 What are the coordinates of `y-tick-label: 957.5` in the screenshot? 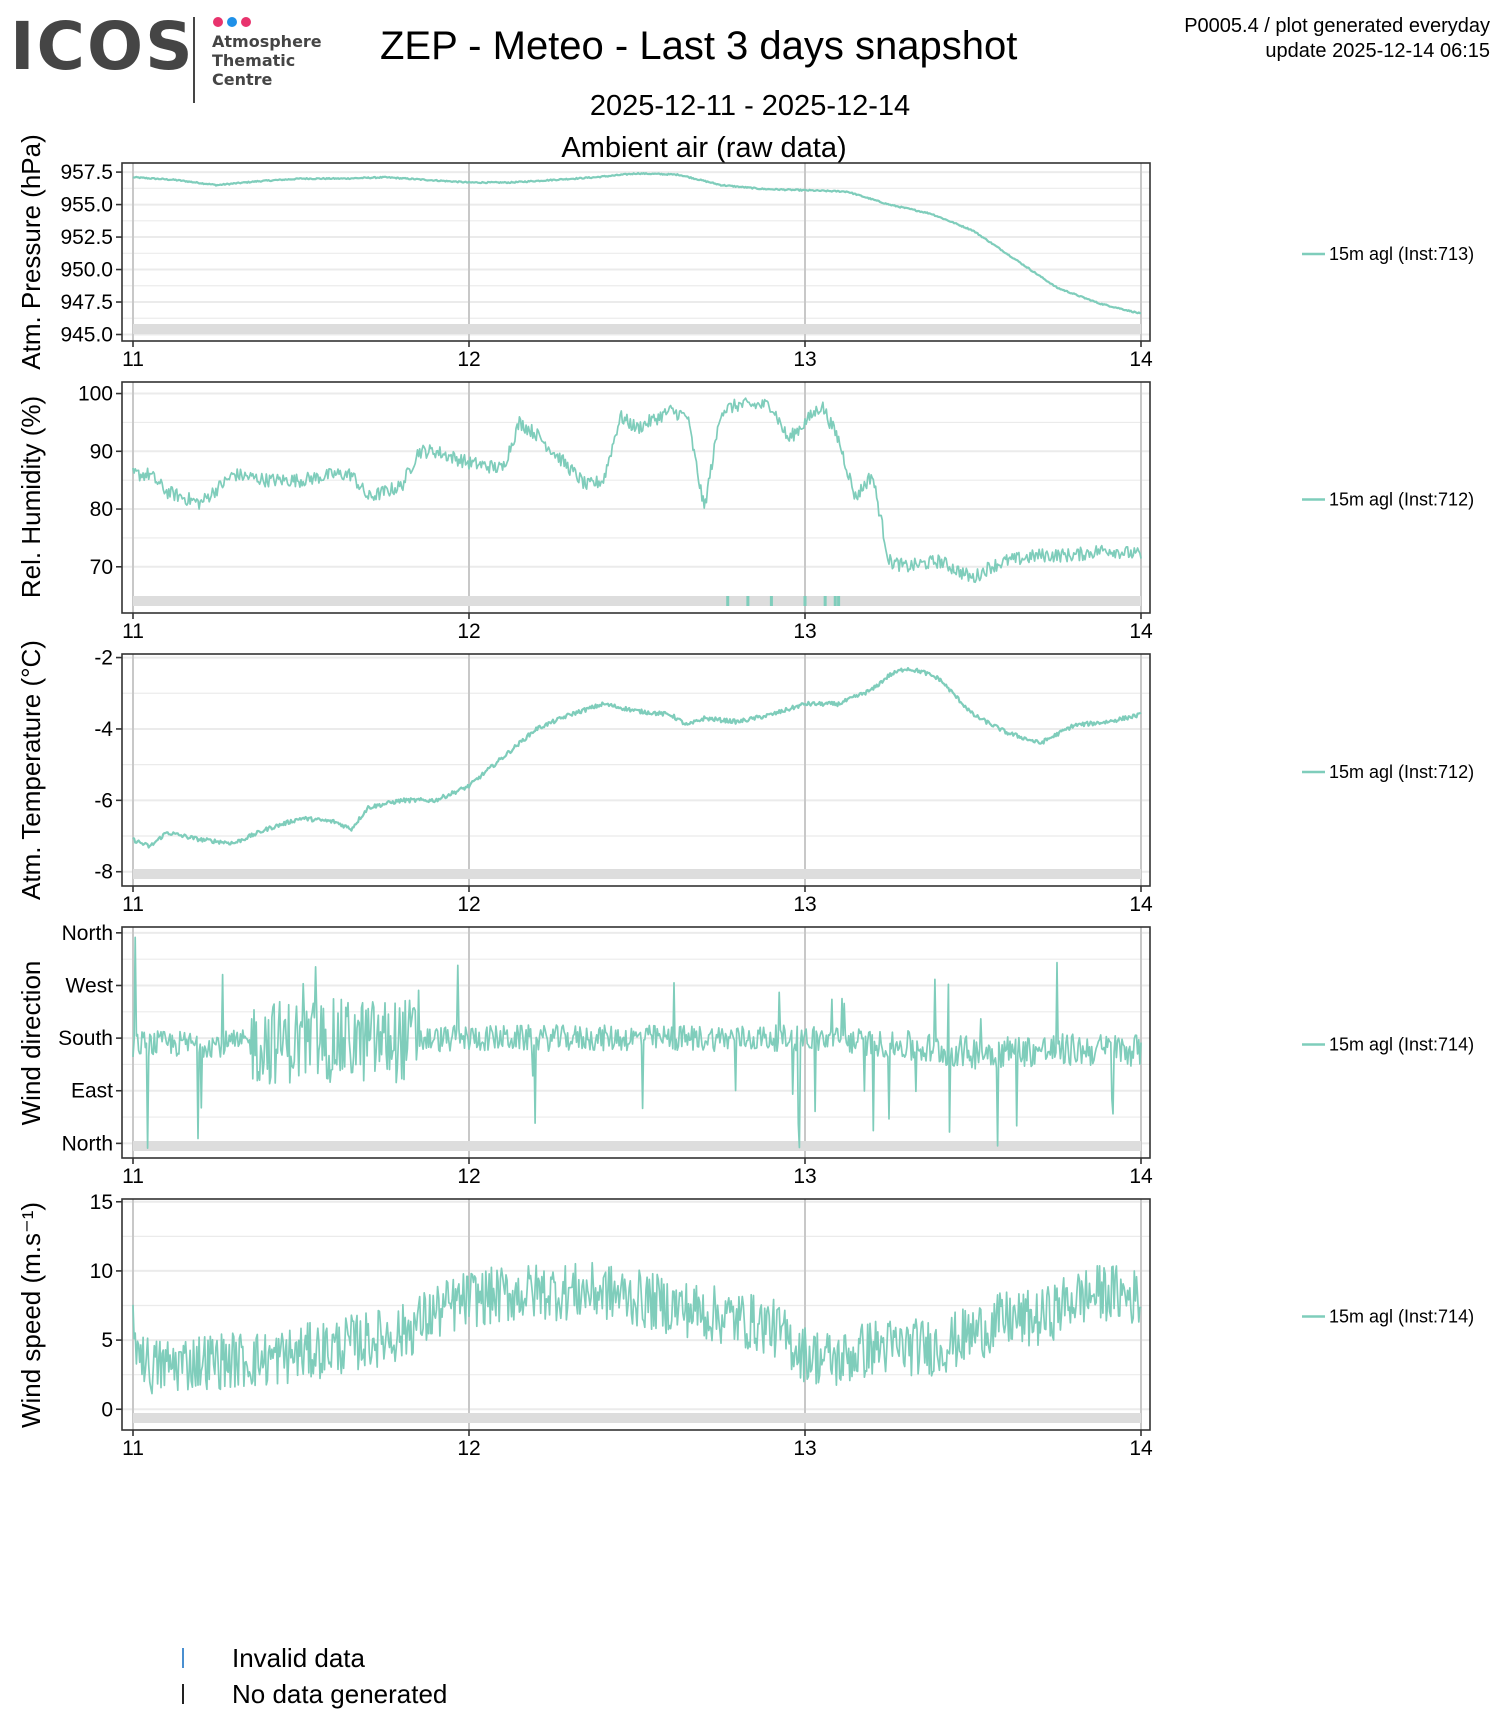 It's located at (86, 172).